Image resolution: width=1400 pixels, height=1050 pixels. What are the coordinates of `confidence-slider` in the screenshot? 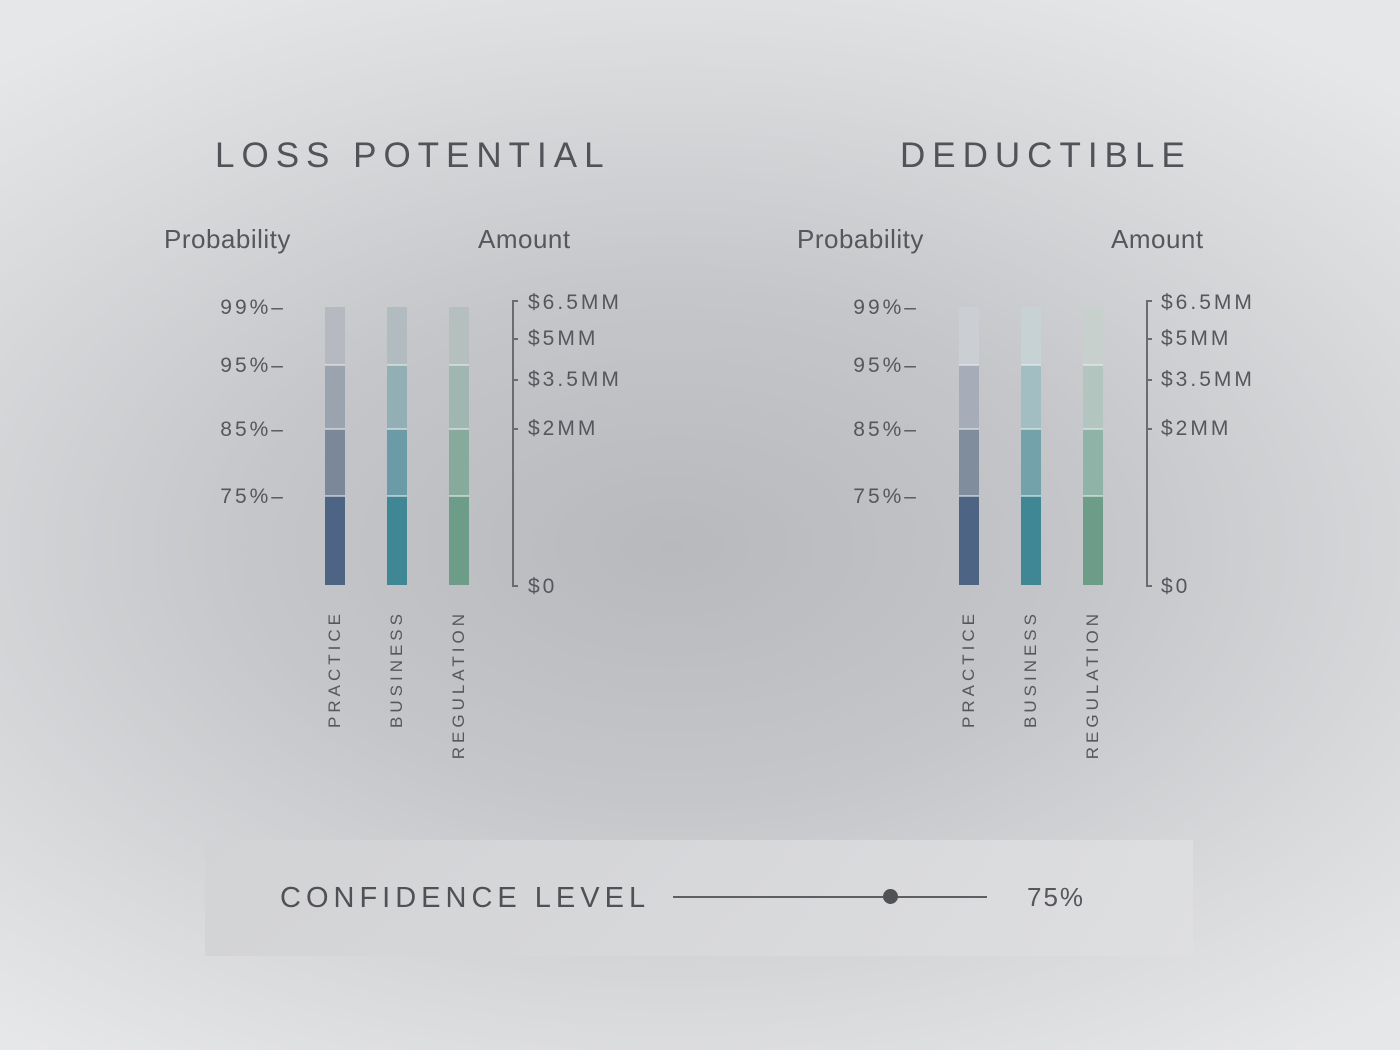 It's located at (830, 897).